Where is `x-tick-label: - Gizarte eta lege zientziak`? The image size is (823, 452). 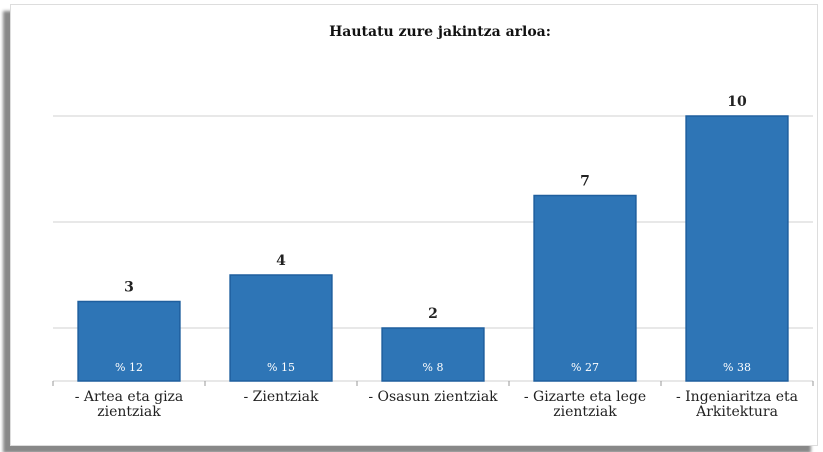
x-tick-label: - Gizarte eta lege zientziak is located at coordinates (585, 404).